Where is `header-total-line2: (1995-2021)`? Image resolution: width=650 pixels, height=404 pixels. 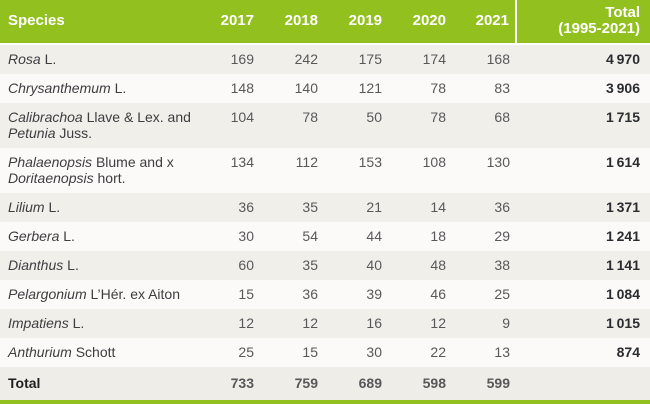 header-total-line2: (1995-2021) is located at coordinates (599, 28).